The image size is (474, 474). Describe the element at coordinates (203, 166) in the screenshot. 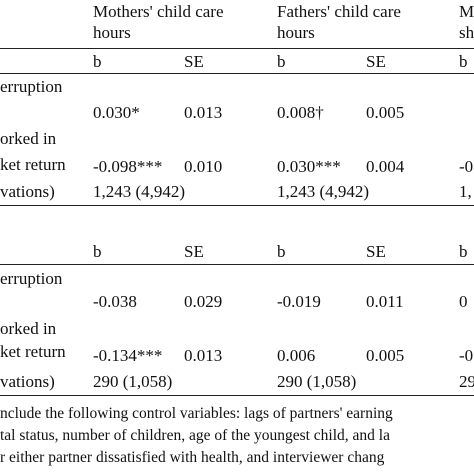

I see `p1-row2-se1: 0.010` at that location.